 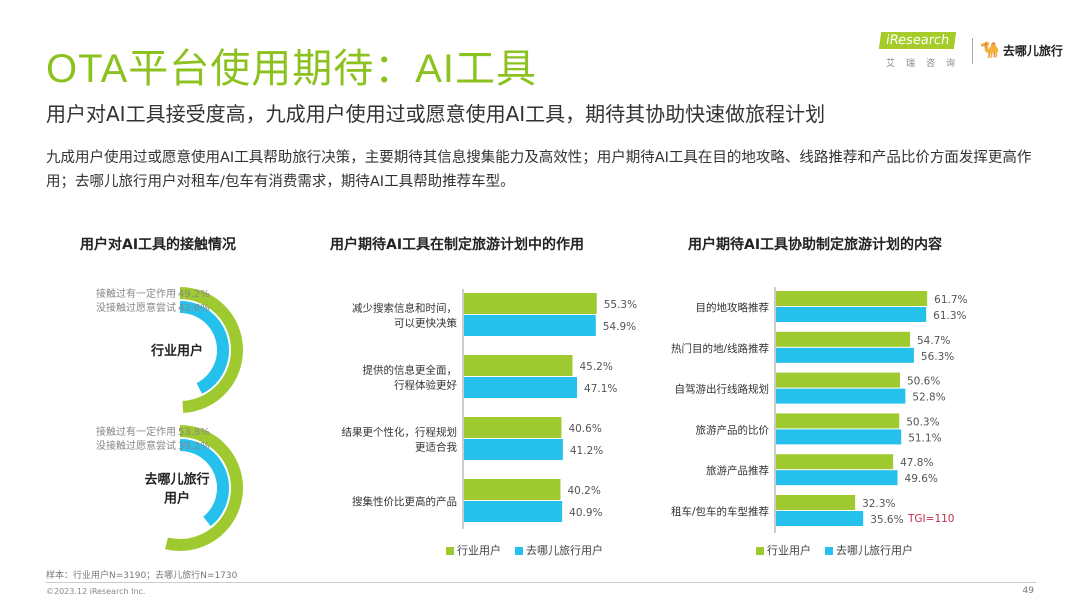 What do you see at coordinates (815, 245) in the screenshot?
I see `chart3-title: 用户期待AI工具协助制定旅游计划的内容` at bounding box center [815, 245].